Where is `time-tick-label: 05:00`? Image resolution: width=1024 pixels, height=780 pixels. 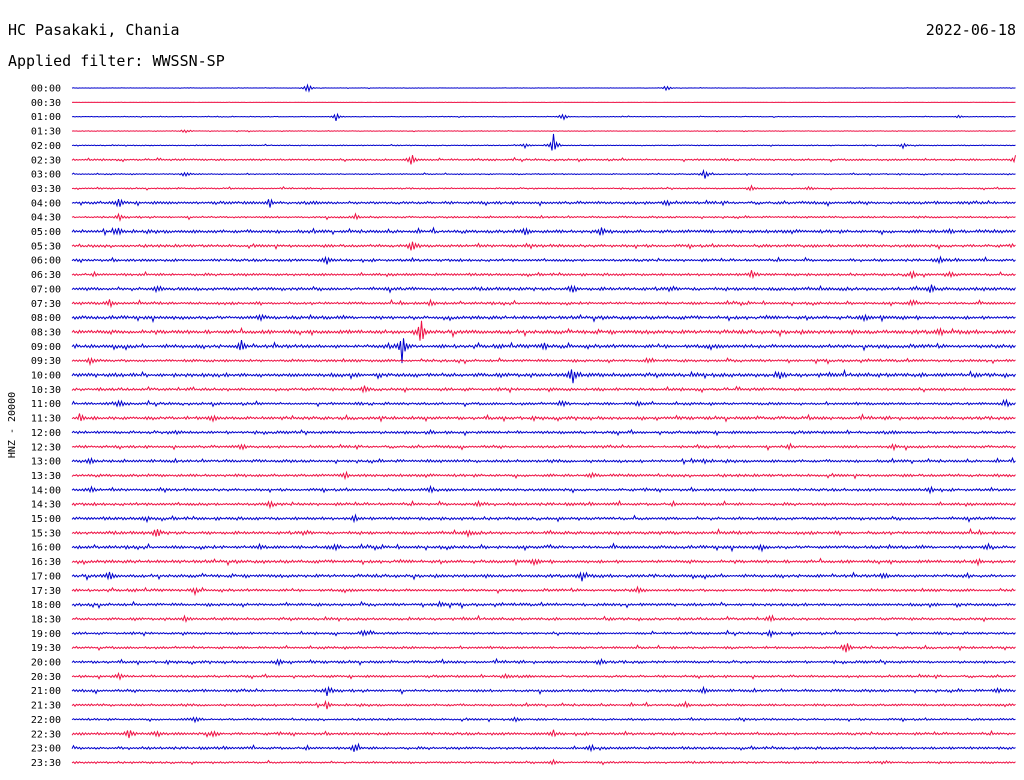 time-tick-label: 05:00 is located at coordinates (46, 232).